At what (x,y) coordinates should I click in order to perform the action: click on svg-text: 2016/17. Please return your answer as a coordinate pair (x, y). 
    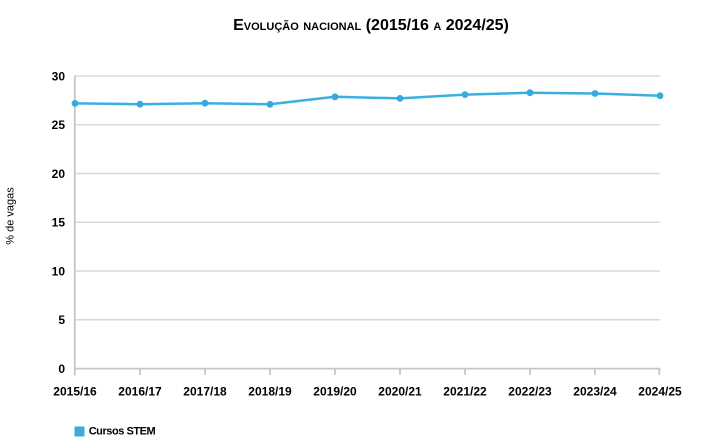
    Looking at the image, I should click on (140, 391).